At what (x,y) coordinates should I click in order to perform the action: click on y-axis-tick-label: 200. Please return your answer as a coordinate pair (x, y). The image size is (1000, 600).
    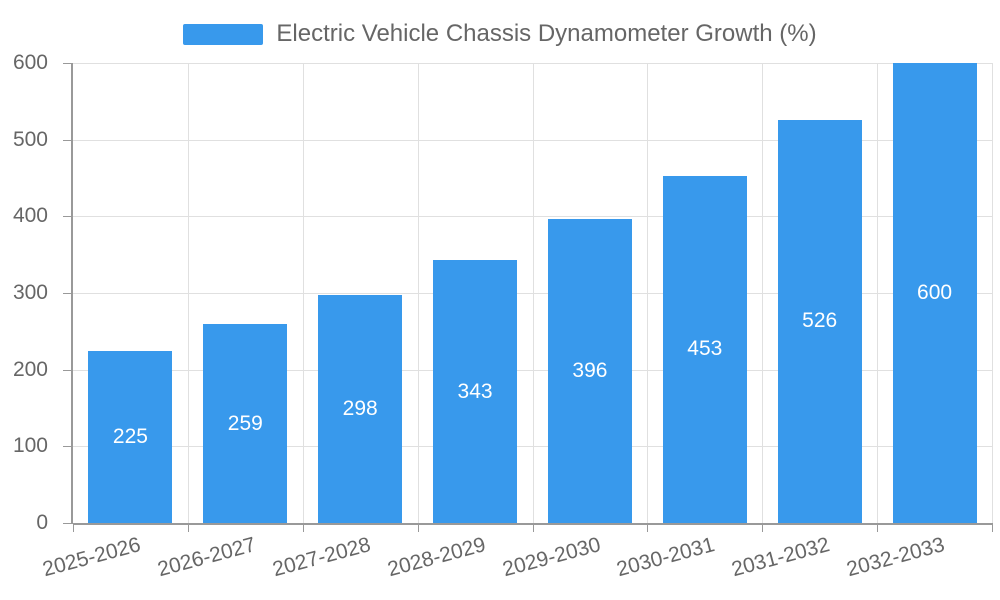
    Looking at the image, I should click on (30, 369).